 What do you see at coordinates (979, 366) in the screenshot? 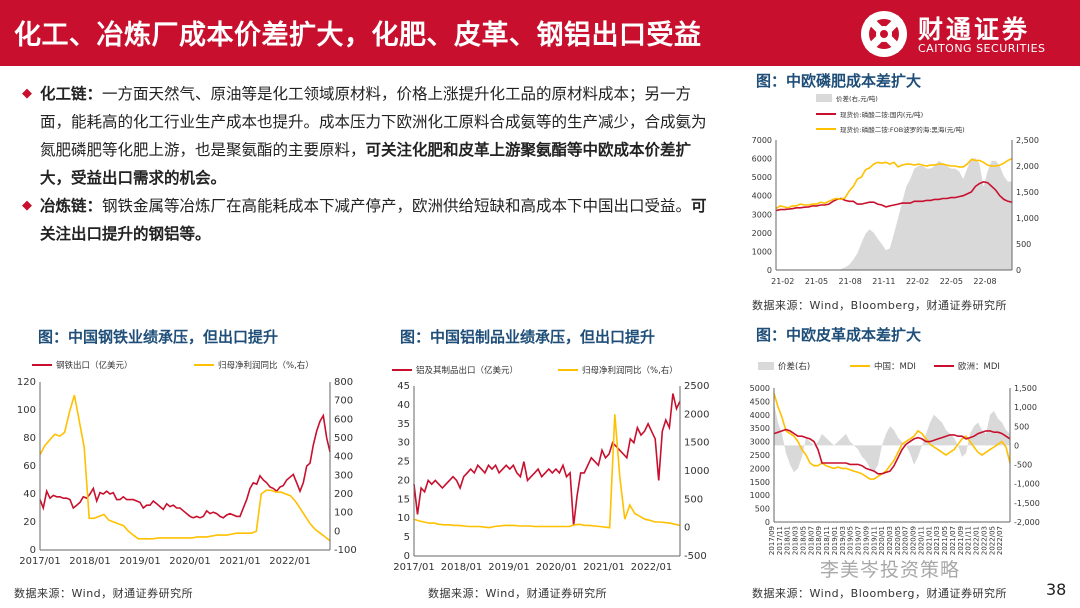
I see `legend-label: 欧洲：MDI` at bounding box center [979, 366].